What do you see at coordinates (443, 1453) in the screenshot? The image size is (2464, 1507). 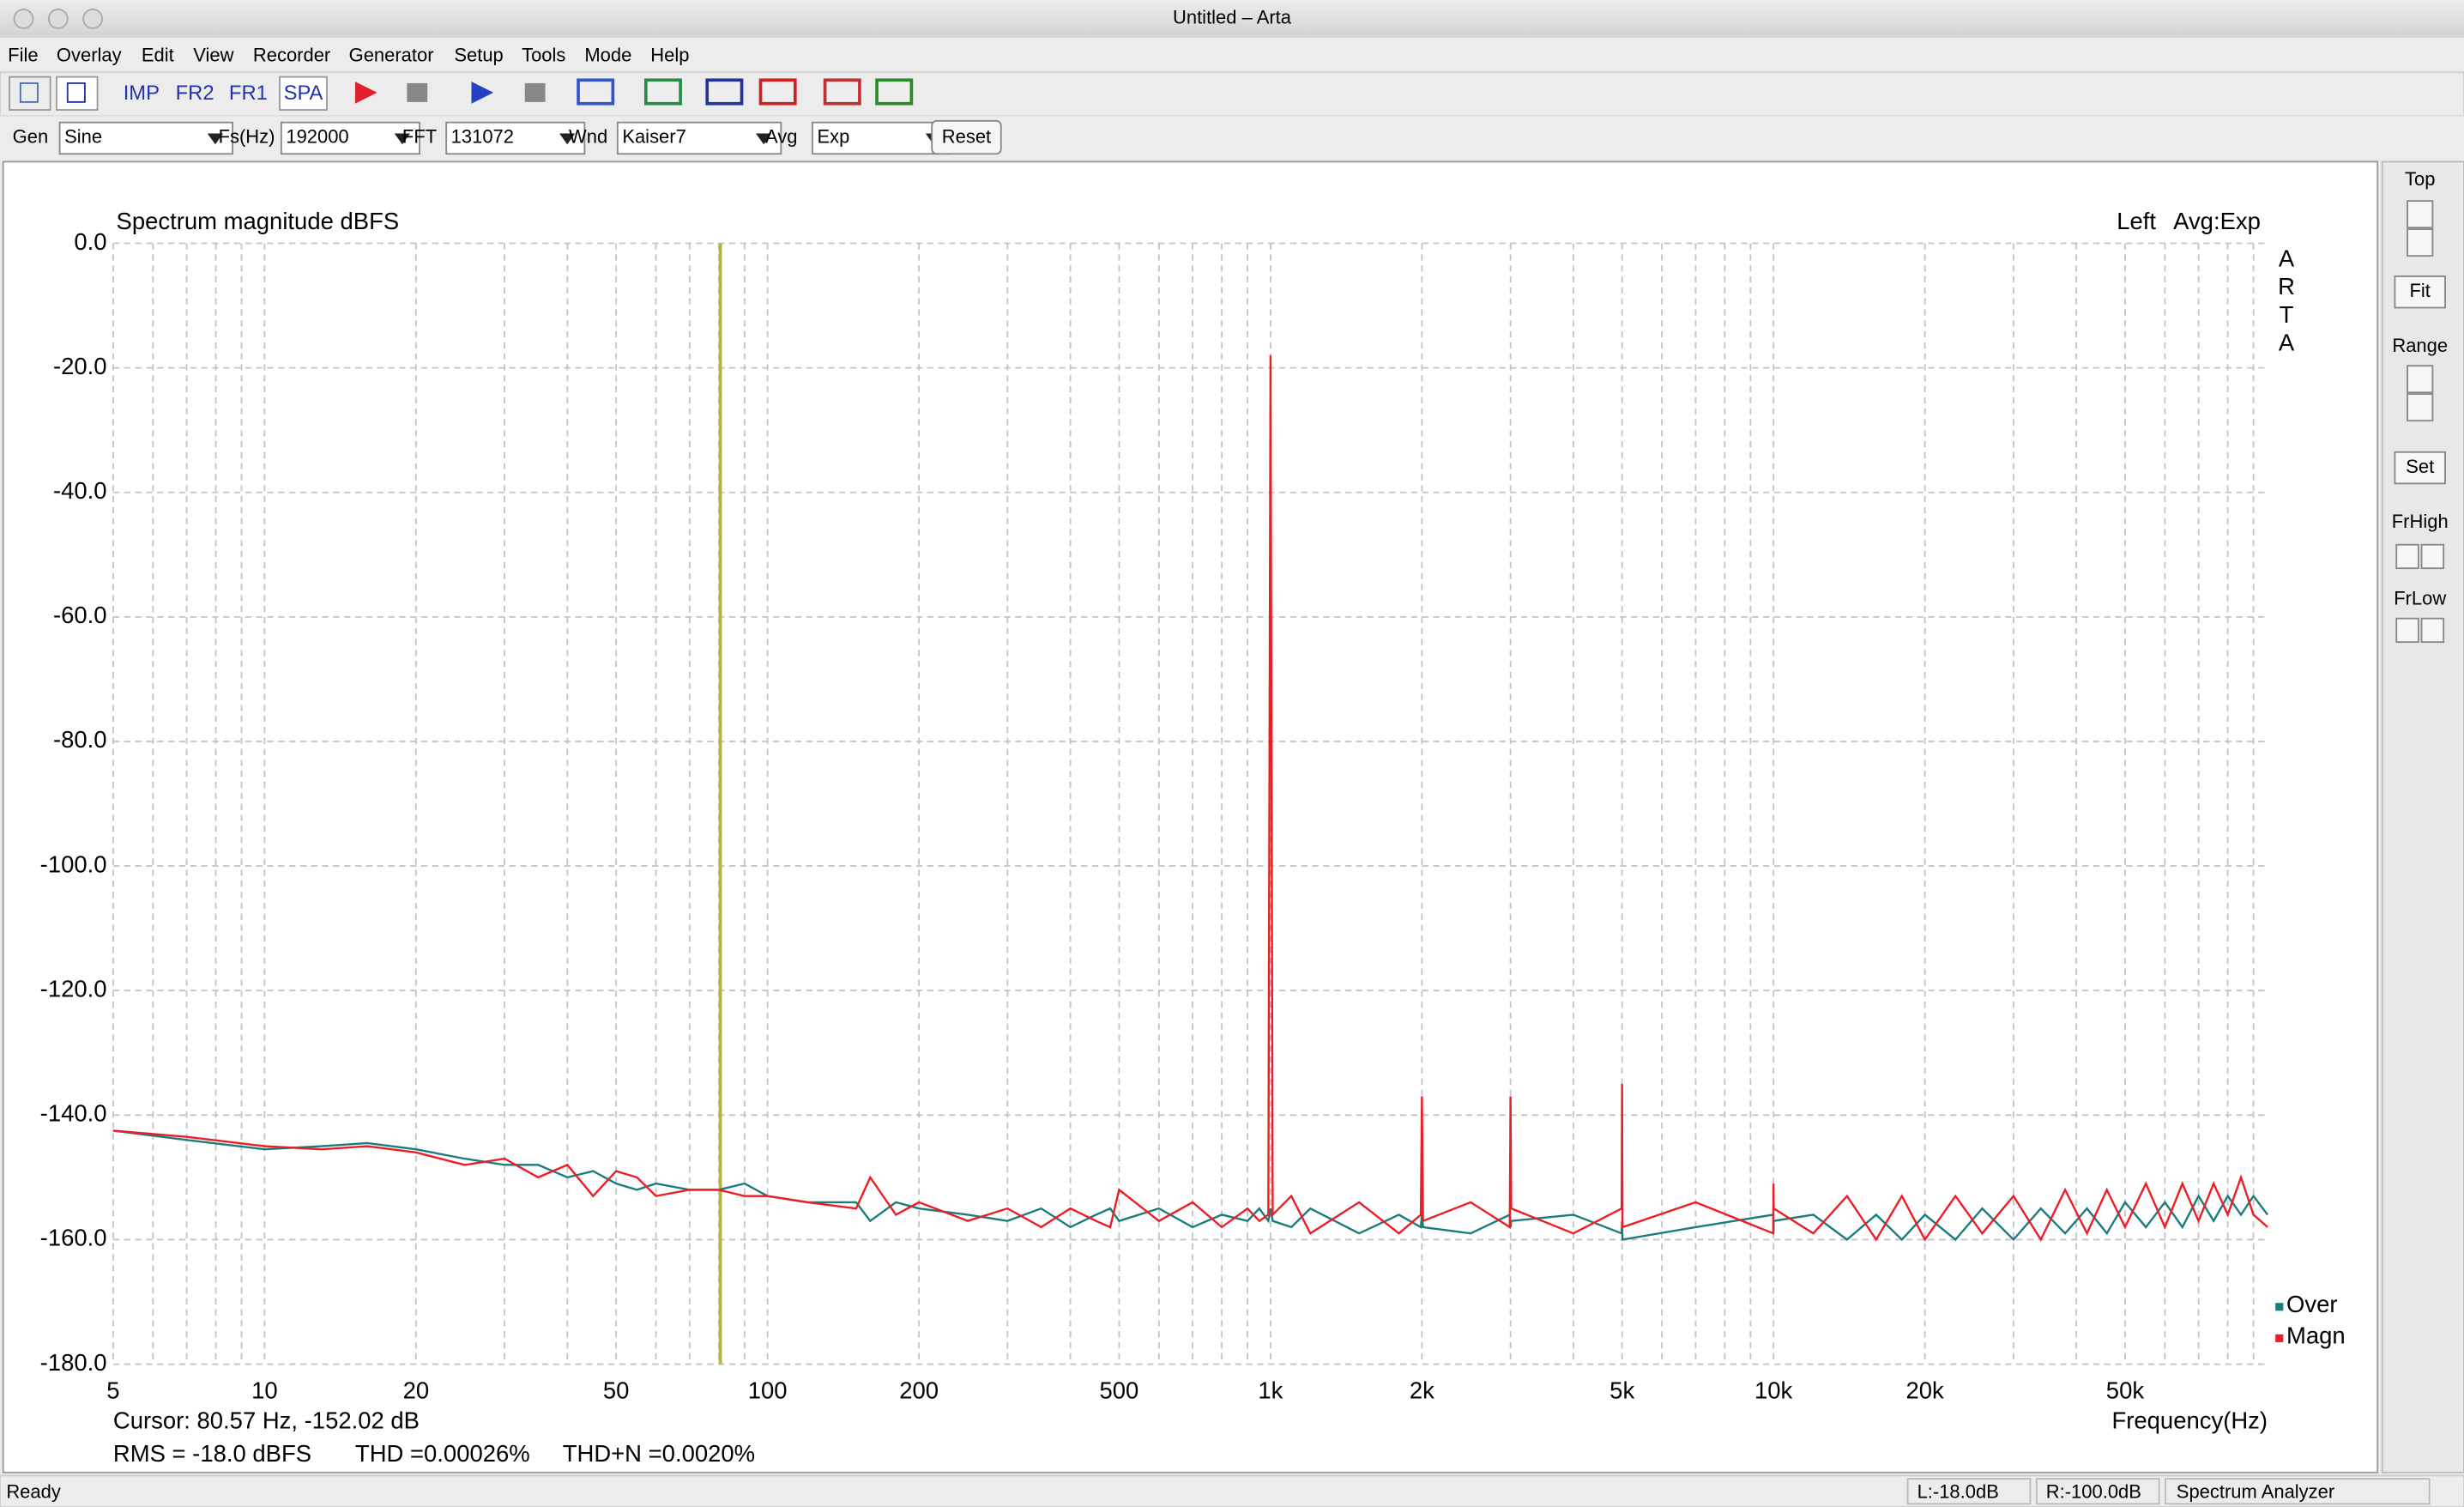 I see `measurement: THD =0.00026%` at bounding box center [443, 1453].